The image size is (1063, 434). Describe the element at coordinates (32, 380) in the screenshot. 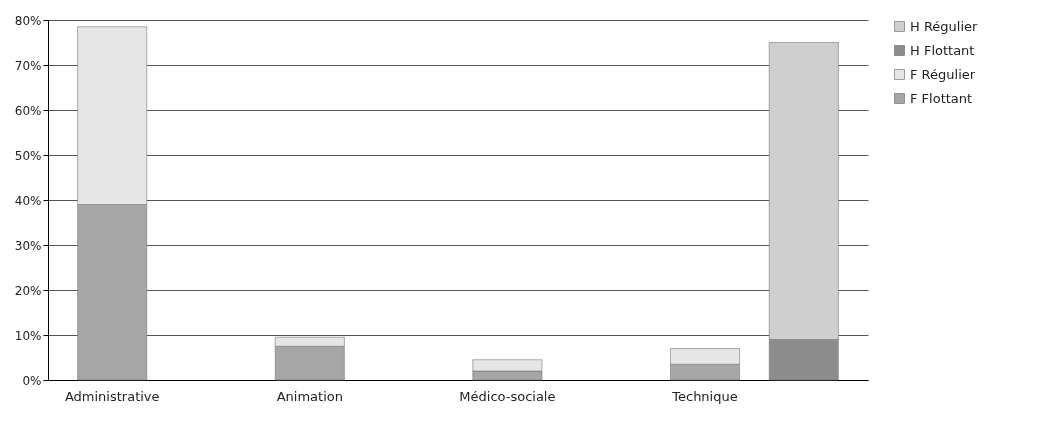

I see `y-tick-label: 0%` at that location.